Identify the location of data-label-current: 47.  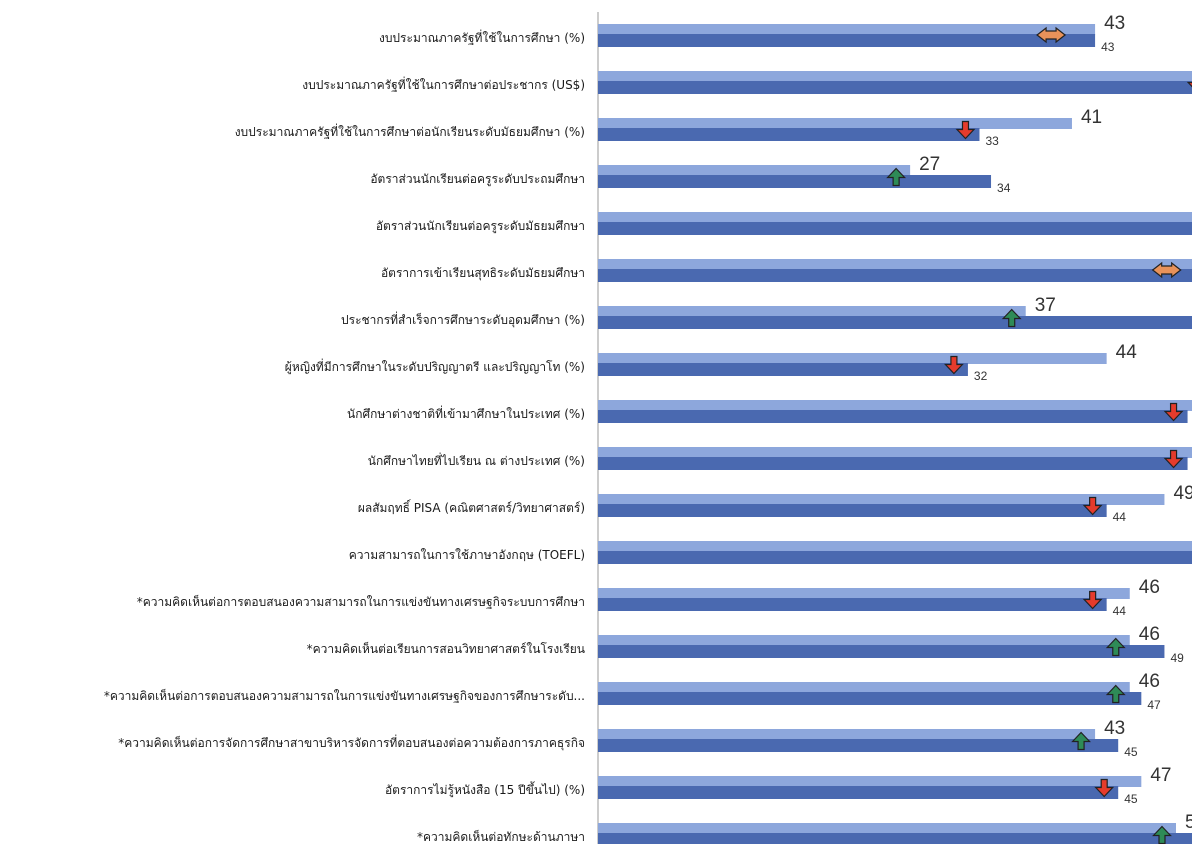
(1160, 775).